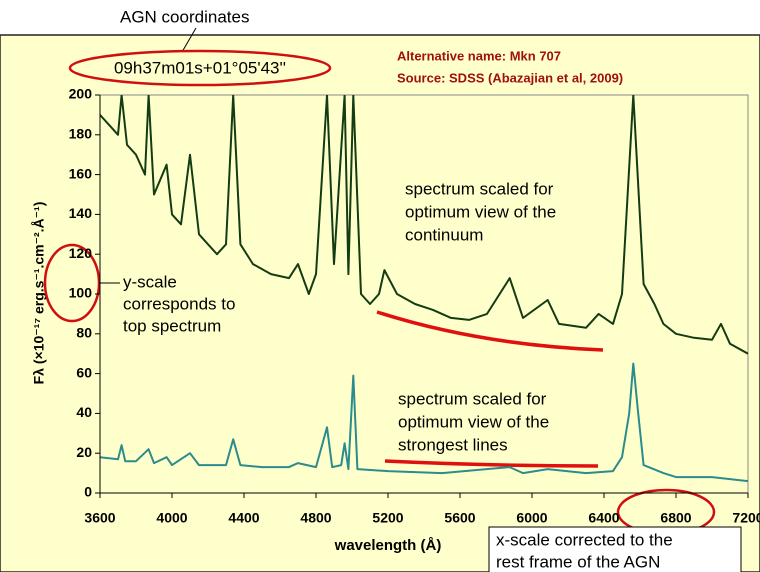 This screenshot has width=760, height=572. What do you see at coordinates (459, 518) in the screenshot?
I see `x-tick-label: 5600` at bounding box center [459, 518].